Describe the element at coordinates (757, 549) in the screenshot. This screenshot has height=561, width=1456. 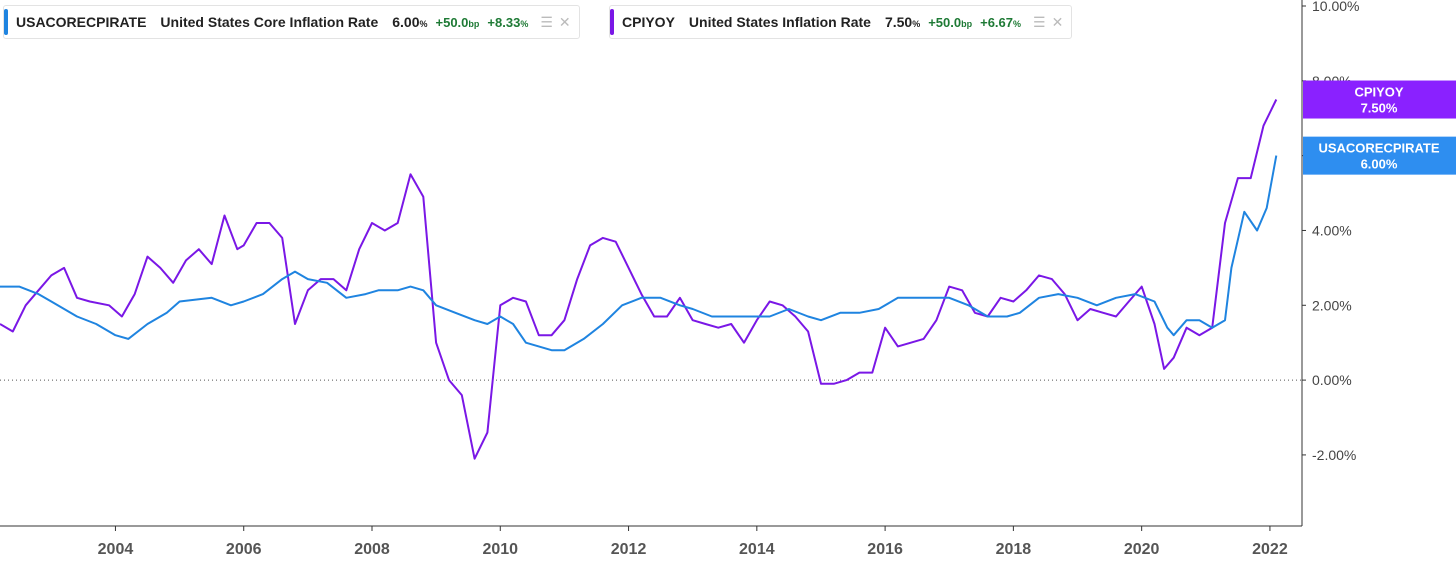
I see `x-tick-label: 2014` at that location.